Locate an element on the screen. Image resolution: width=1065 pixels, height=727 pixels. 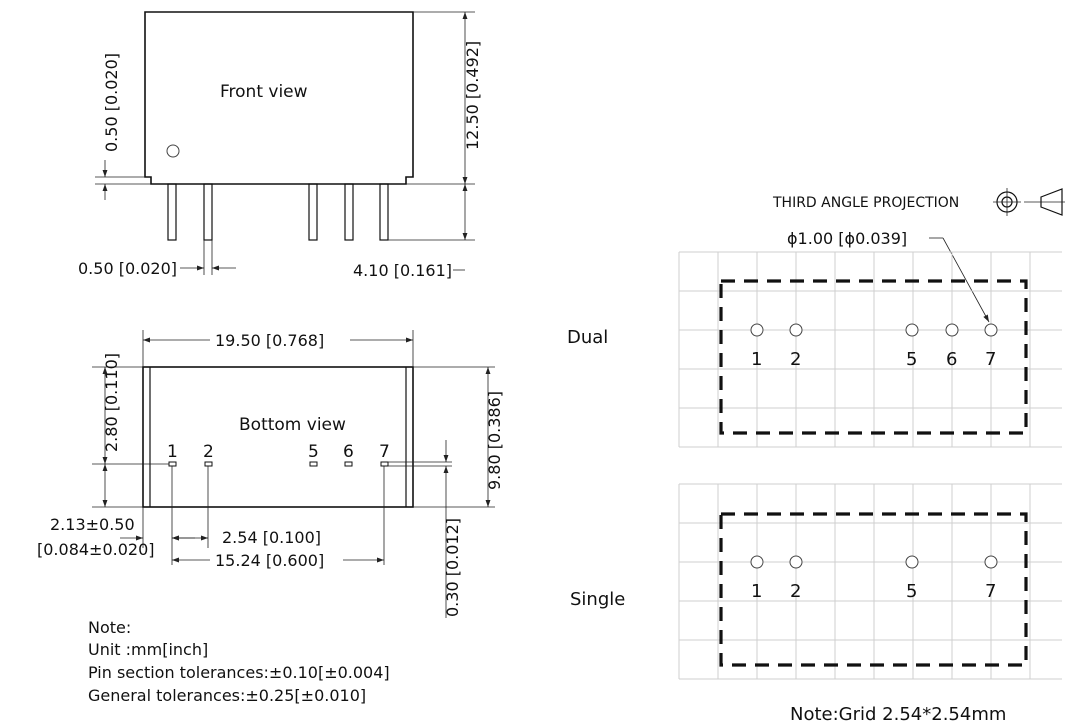
dim-edge-line1: 2.13±0.50 is located at coordinates (92, 524).